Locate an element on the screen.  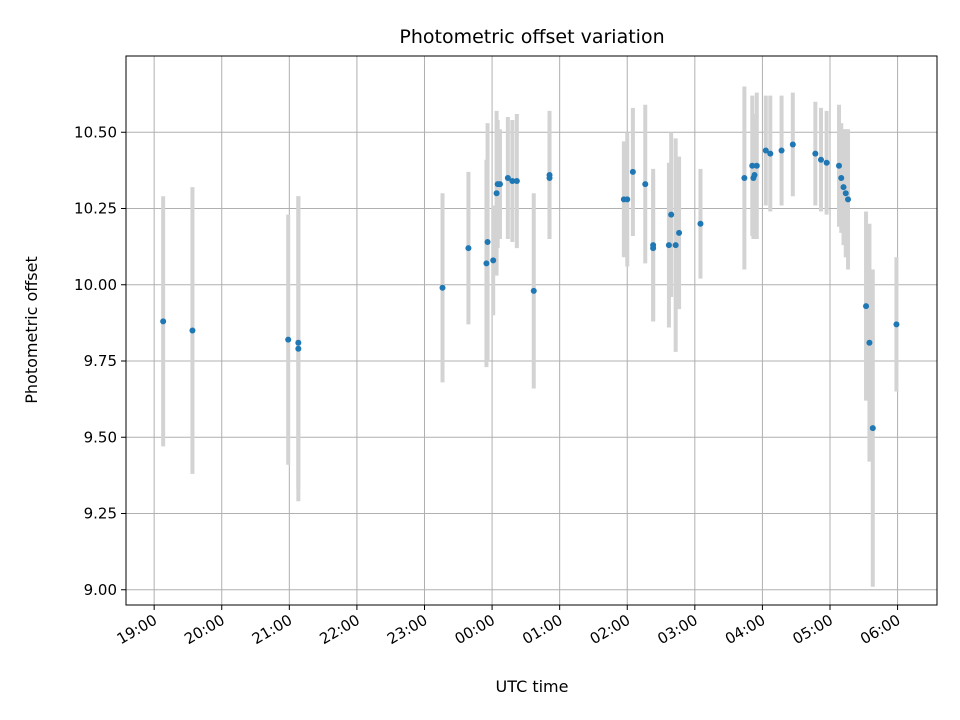
y-axis-label: Photometric offset is located at coordinates (31, 330).